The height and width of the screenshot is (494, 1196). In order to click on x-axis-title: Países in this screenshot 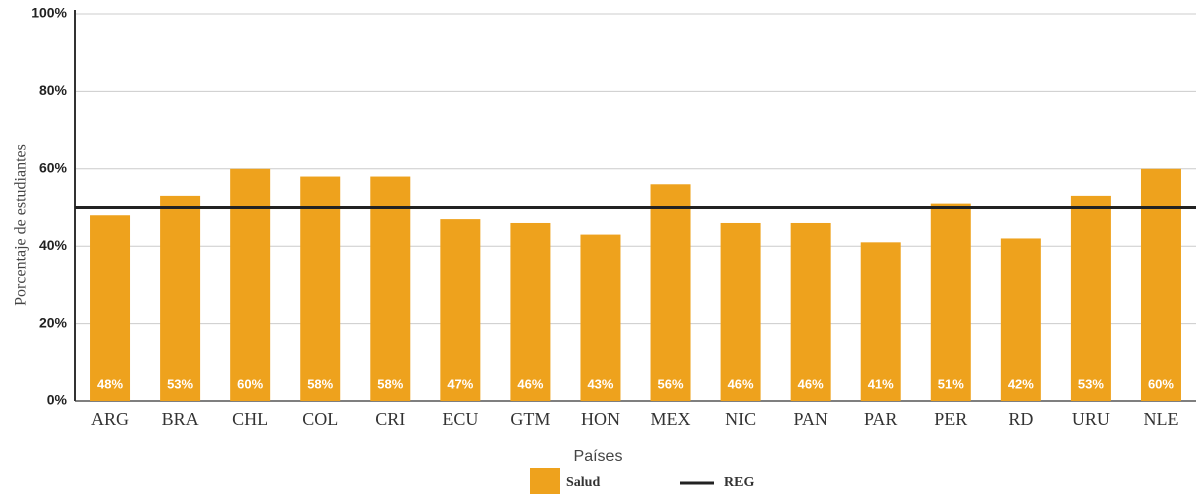, I will do `click(598, 456)`.